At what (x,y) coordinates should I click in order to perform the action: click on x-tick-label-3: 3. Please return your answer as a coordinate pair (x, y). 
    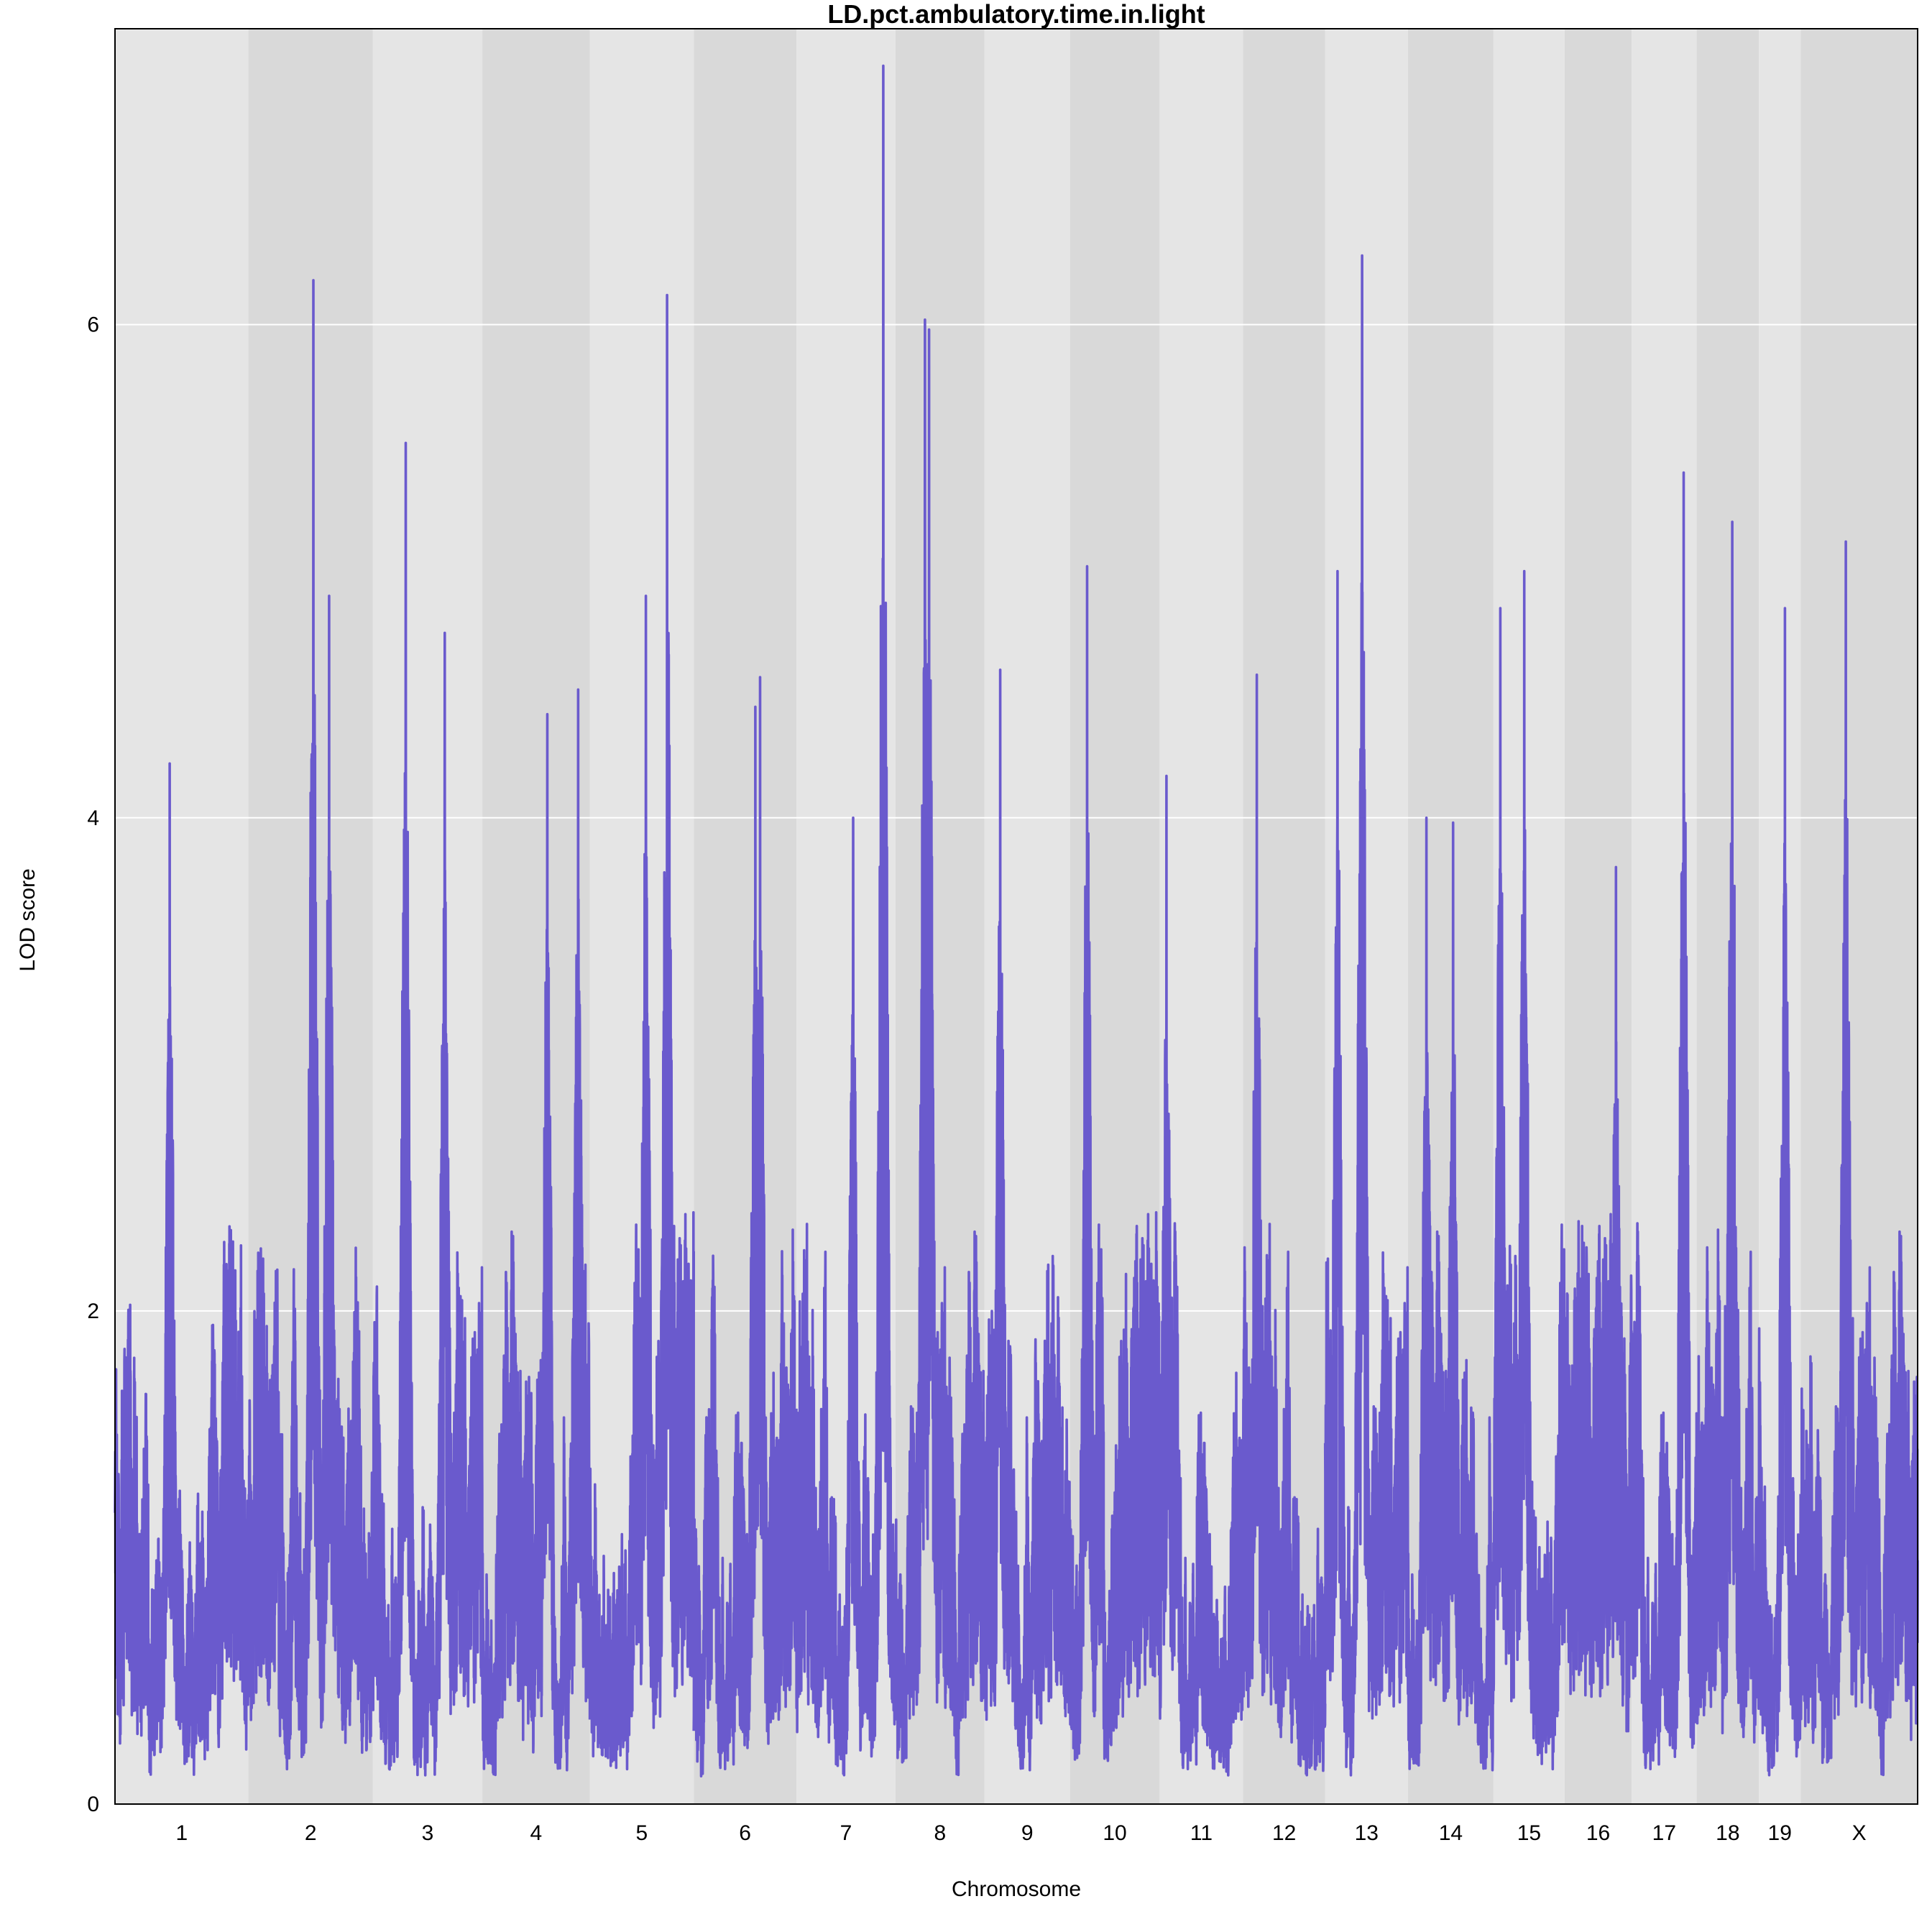
    Looking at the image, I should click on (428, 1833).